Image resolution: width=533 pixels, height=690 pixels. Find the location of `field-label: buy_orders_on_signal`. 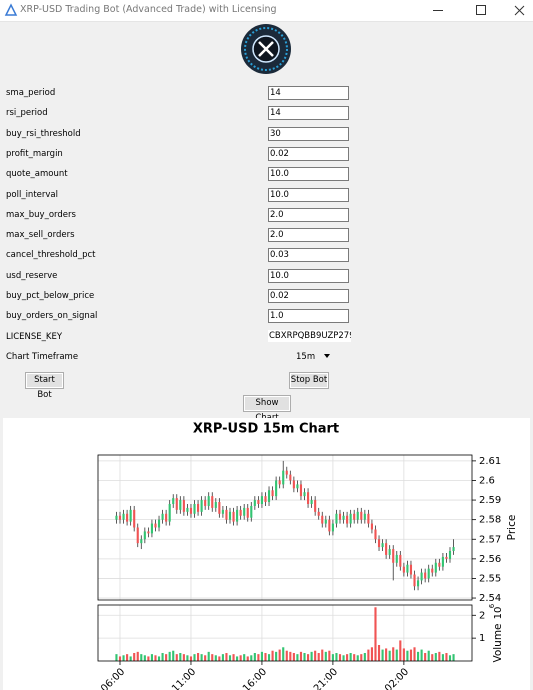

field-label: buy_orders_on_signal is located at coordinates (52, 316).